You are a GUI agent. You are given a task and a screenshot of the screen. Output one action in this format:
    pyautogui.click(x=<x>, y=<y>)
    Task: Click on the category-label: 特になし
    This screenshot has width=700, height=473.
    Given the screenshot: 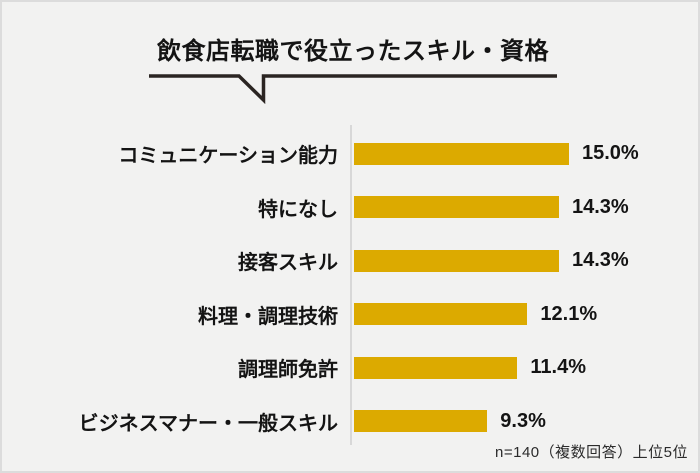 What is the action you would take?
    pyautogui.click(x=298, y=209)
    